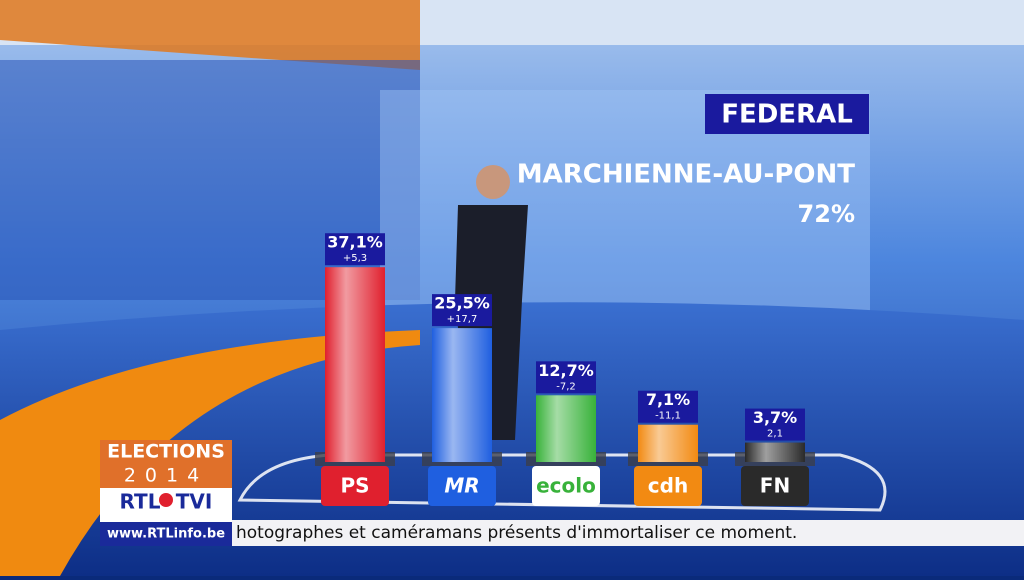 Image resolution: width=1024 pixels, height=580 pixels. I want to click on logo-line2: 2014, so click(166, 476).